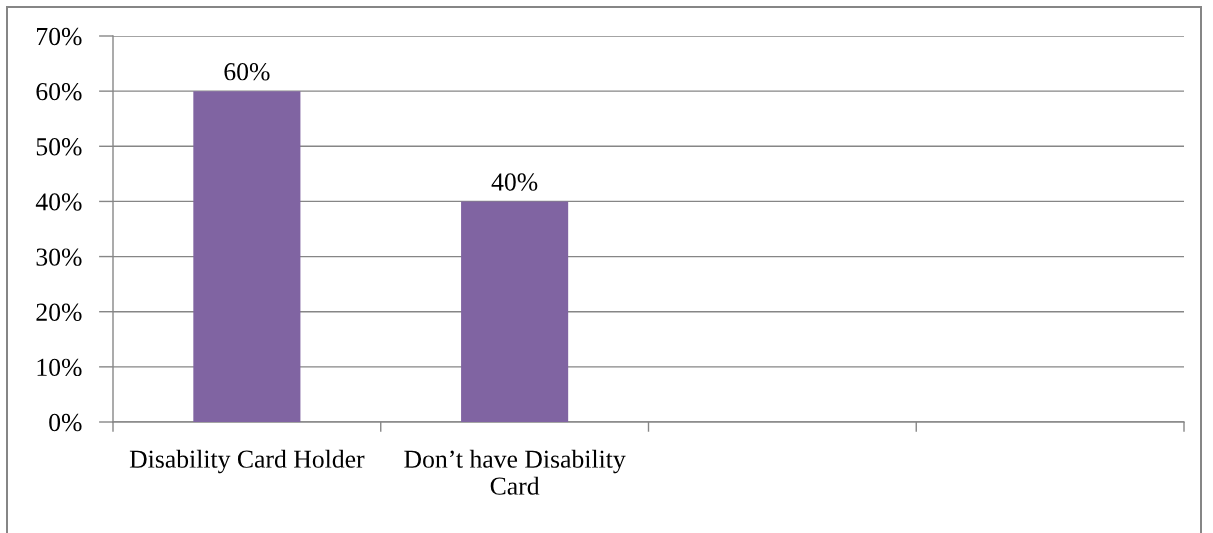 The height and width of the screenshot is (533, 1213). I want to click on y-tick-label: 30%, so click(59, 257).